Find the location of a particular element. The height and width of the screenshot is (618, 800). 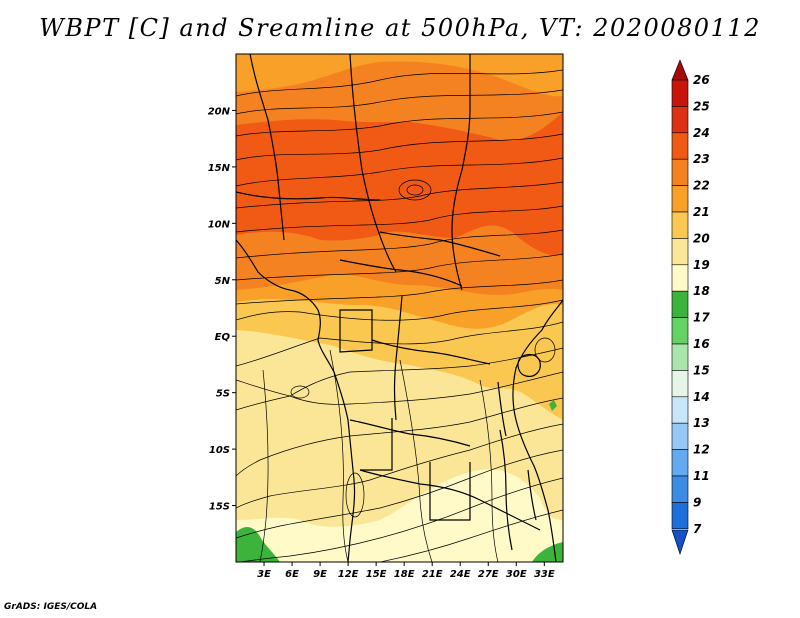

colorbar-label: 12 is located at coordinates (701, 450).